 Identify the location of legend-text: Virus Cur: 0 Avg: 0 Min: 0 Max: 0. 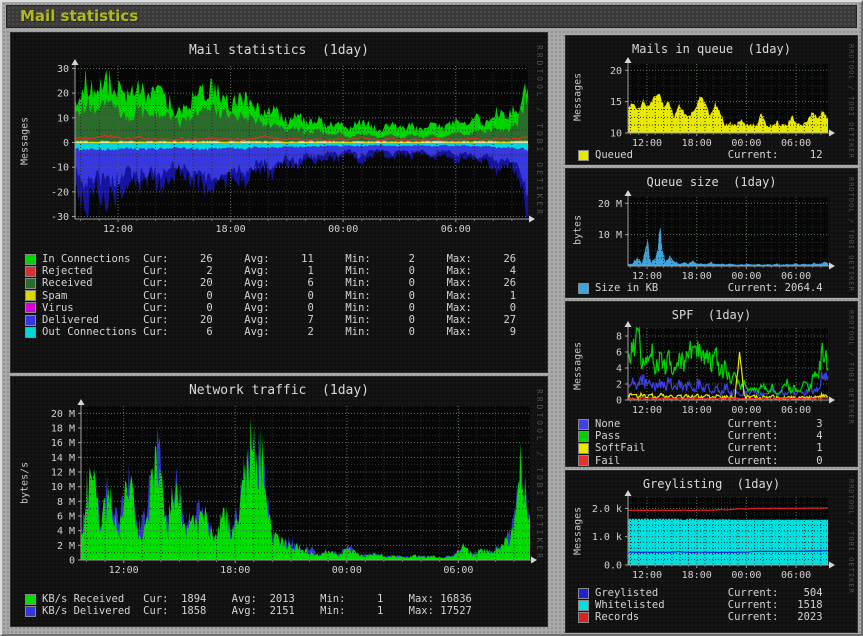
(279, 307).